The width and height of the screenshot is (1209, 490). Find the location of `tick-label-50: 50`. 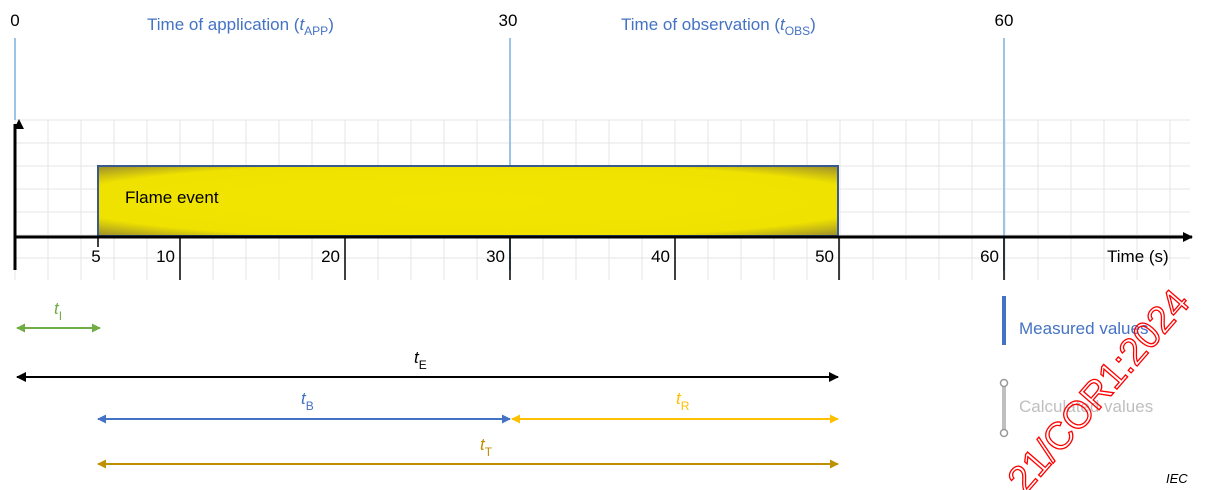

tick-label-50: 50 is located at coordinates (824, 256).